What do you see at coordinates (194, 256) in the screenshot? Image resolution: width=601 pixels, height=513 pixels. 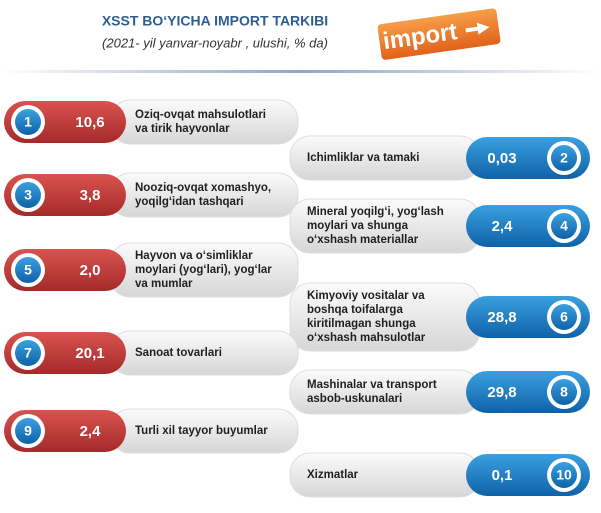 I see `item-label: Hayvon va o‘simliklar` at bounding box center [194, 256].